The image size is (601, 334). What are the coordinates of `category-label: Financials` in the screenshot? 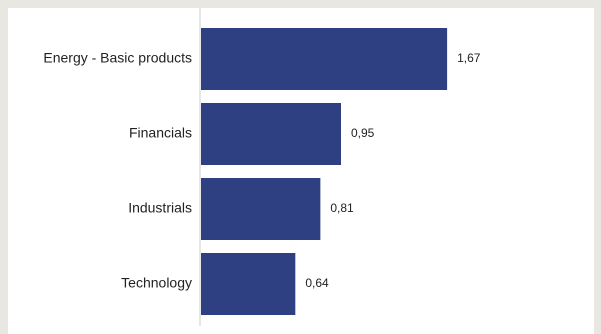 It's located at (160, 133).